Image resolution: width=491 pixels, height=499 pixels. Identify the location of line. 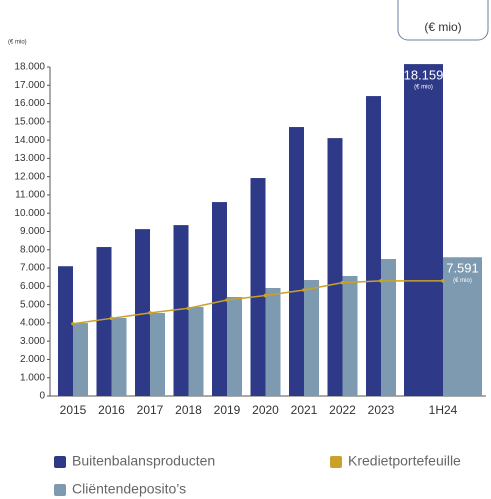
(257, 302).